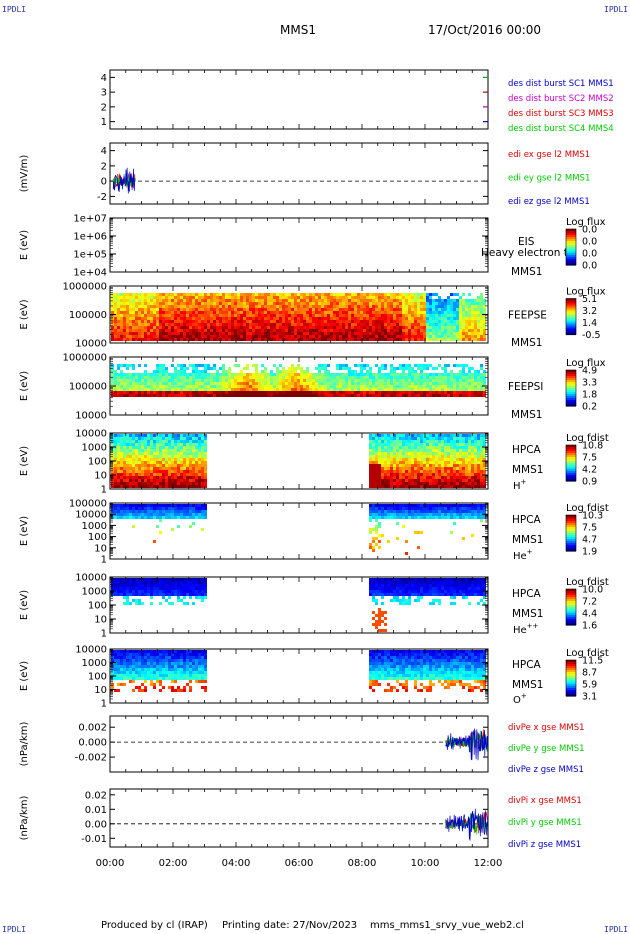  What do you see at coordinates (299, 863) in the screenshot?
I see `xaxis-tick-label: 06:00` at bounding box center [299, 863].